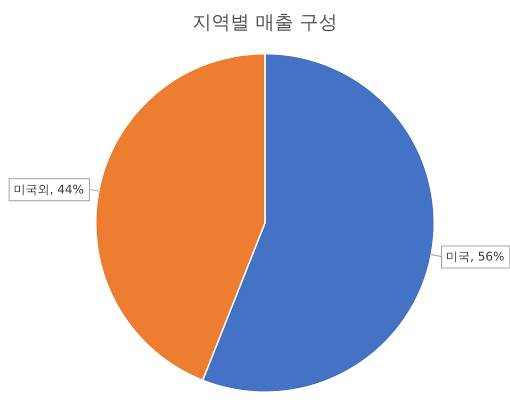 The height and width of the screenshot is (407, 510). Describe the element at coordinates (49, 189) in the screenshot. I see `slice-label: 미국외, 44%` at that location.